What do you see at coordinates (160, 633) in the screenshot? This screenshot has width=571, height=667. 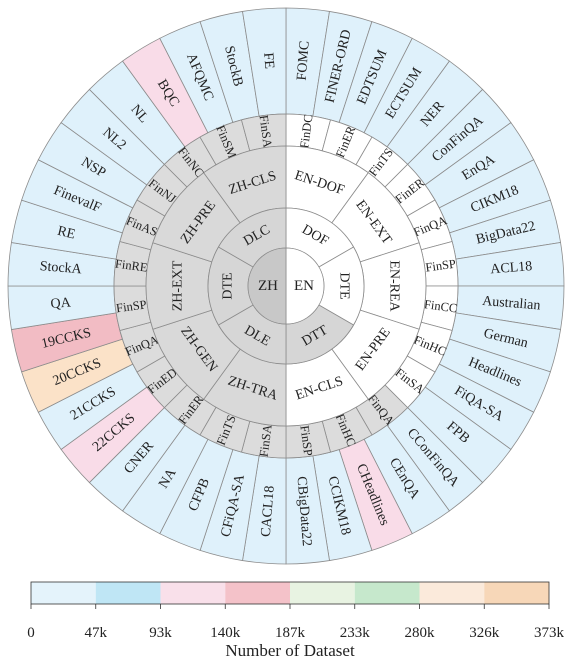 I see `colorbar-tick-label: 93k` at bounding box center [160, 633].